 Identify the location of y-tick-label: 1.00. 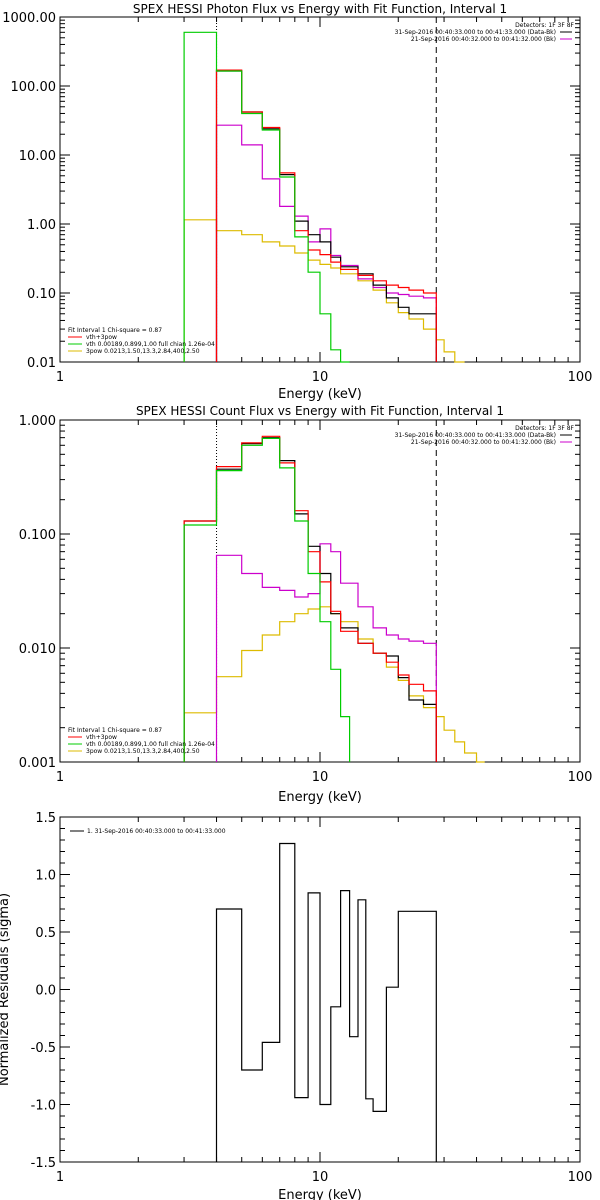
(41, 225).